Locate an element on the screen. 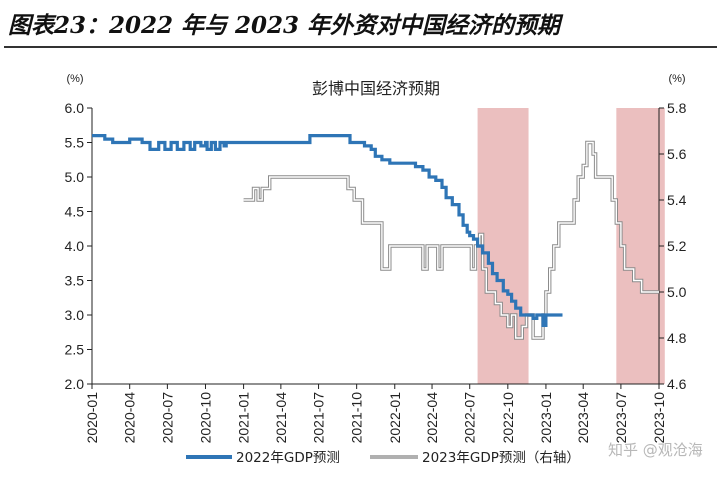 This screenshot has height=504, width=721. page-title: 图表23：2022 年与 2023 年外资对中国经济的预期 is located at coordinates (284, 25).